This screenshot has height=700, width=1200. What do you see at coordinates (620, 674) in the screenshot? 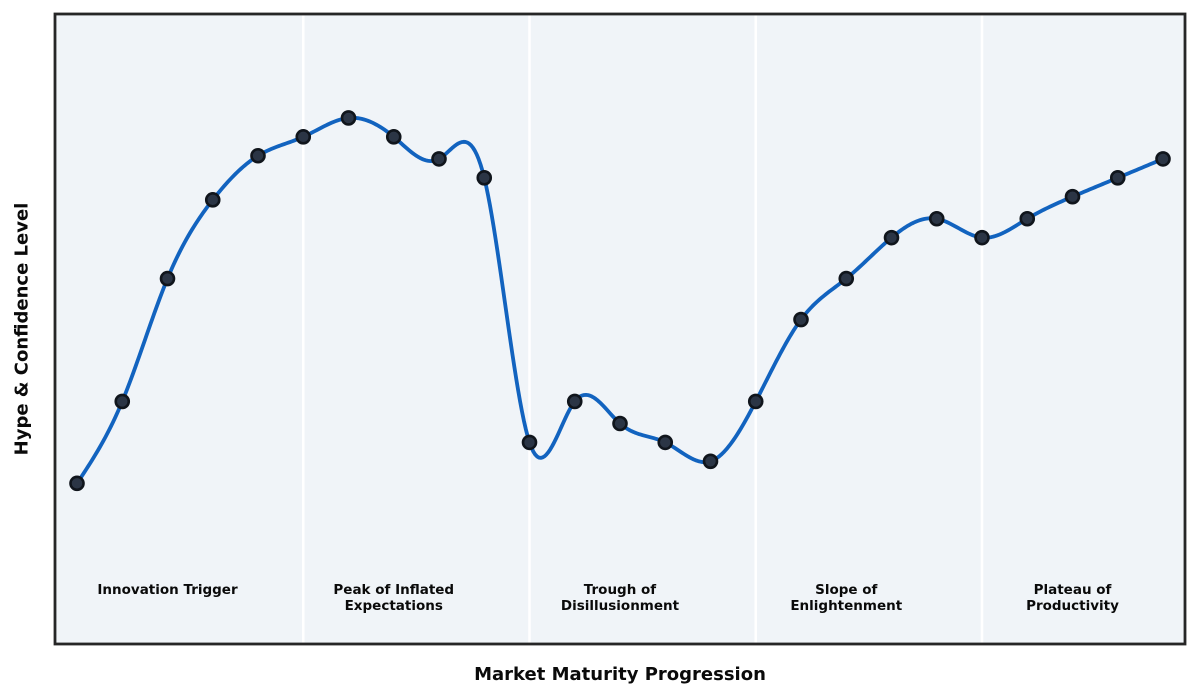
I see `x-axis-label: Market Maturity Progression` at bounding box center [620, 674].